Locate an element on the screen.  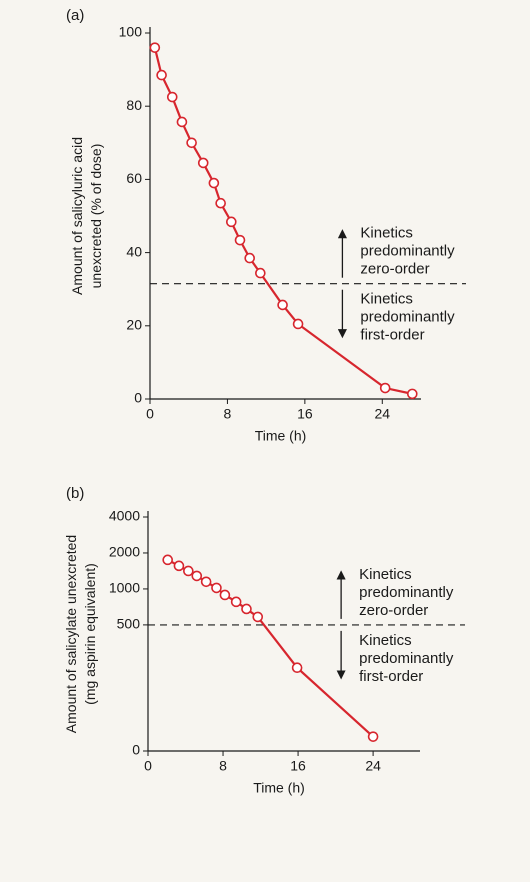
y-tick-label: 80 is located at coordinates (134, 105).